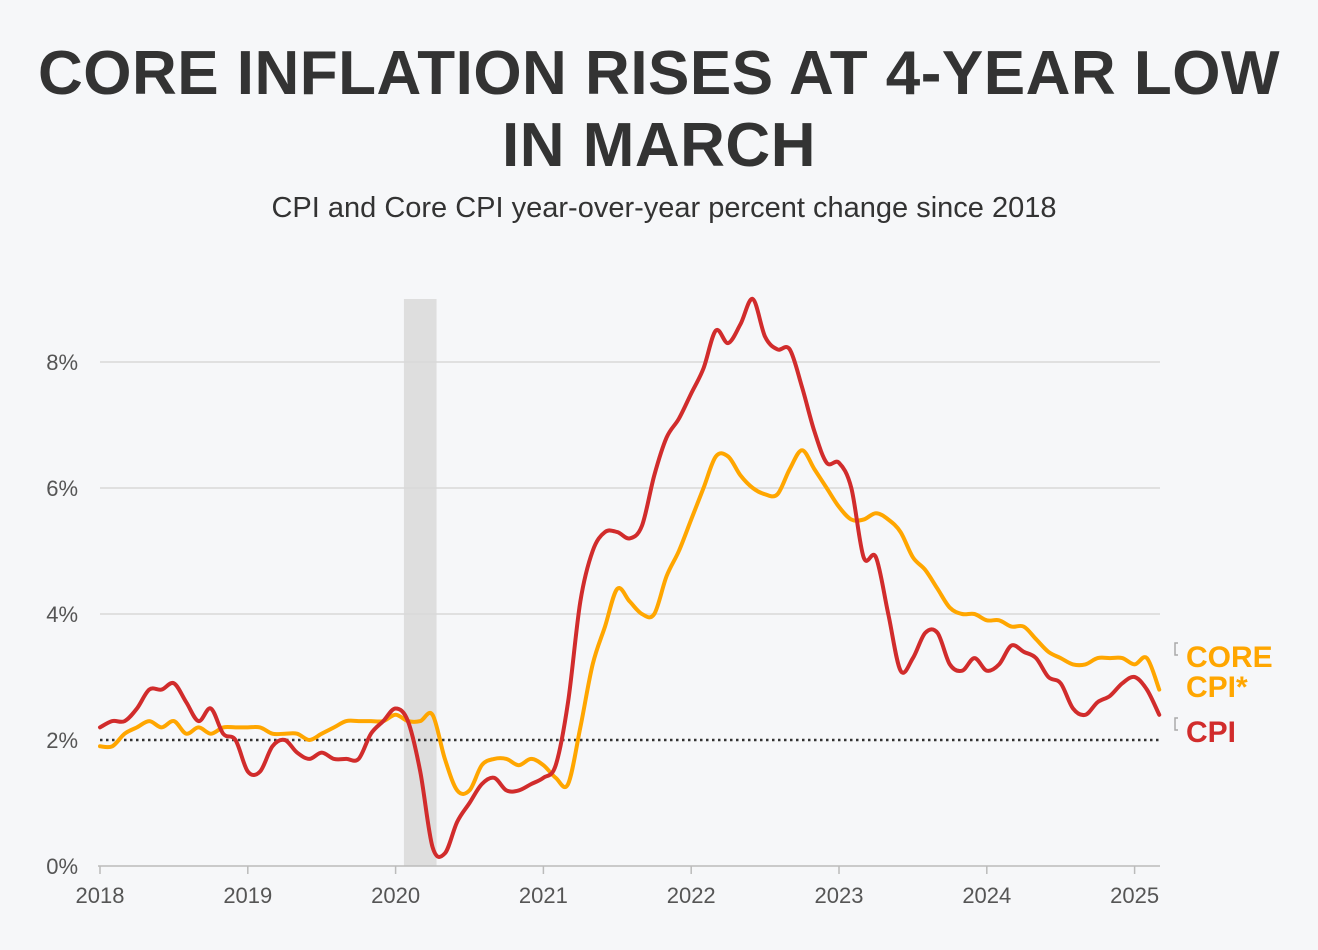 The image size is (1318, 950). What do you see at coordinates (62, 488) in the screenshot?
I see `y-tick-label: 6%` at bounding box center [62, 488].